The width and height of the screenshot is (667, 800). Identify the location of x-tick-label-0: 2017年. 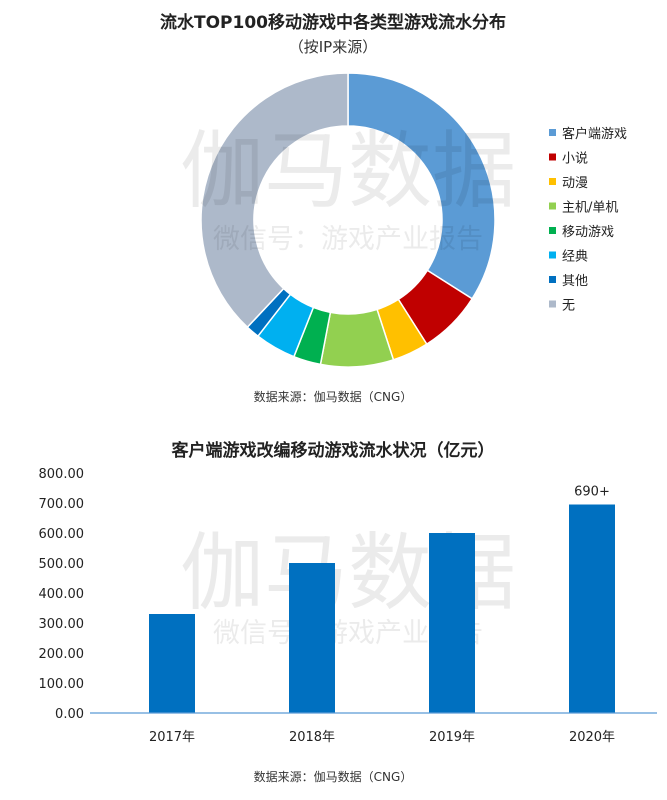
(172, 737).